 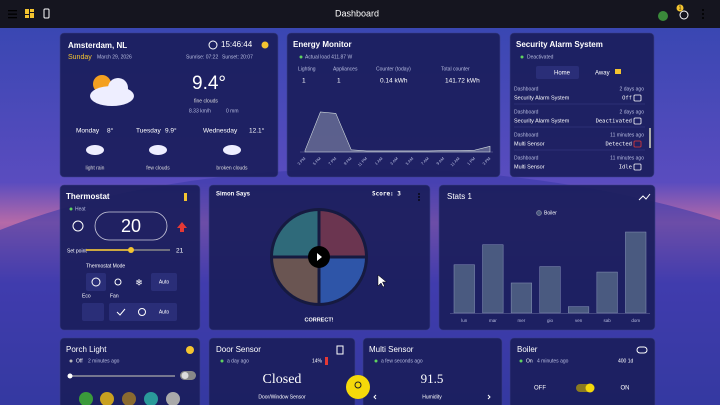 What do you see at coordinates (265, 45) in the screenshot?
I see `sun-icon` at bounding box center [265, 45].